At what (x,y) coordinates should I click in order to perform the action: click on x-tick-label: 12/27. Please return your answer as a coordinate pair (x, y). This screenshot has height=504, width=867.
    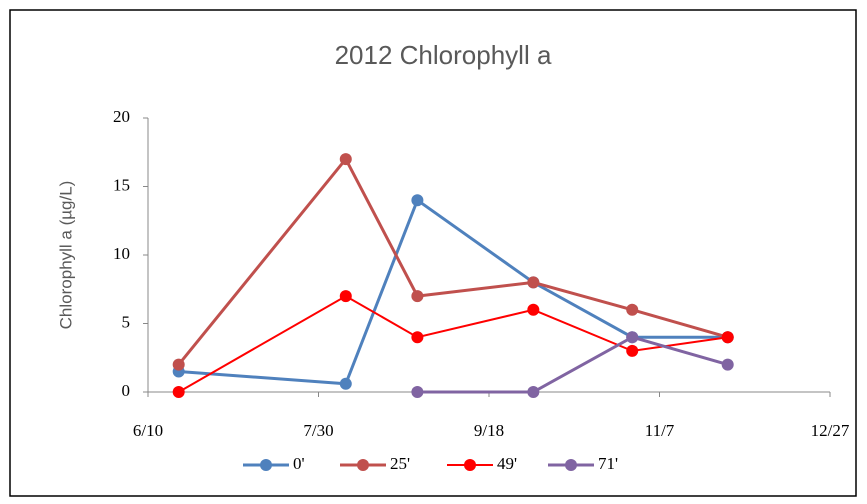
    Looking at the image, I should click on (830, 430).